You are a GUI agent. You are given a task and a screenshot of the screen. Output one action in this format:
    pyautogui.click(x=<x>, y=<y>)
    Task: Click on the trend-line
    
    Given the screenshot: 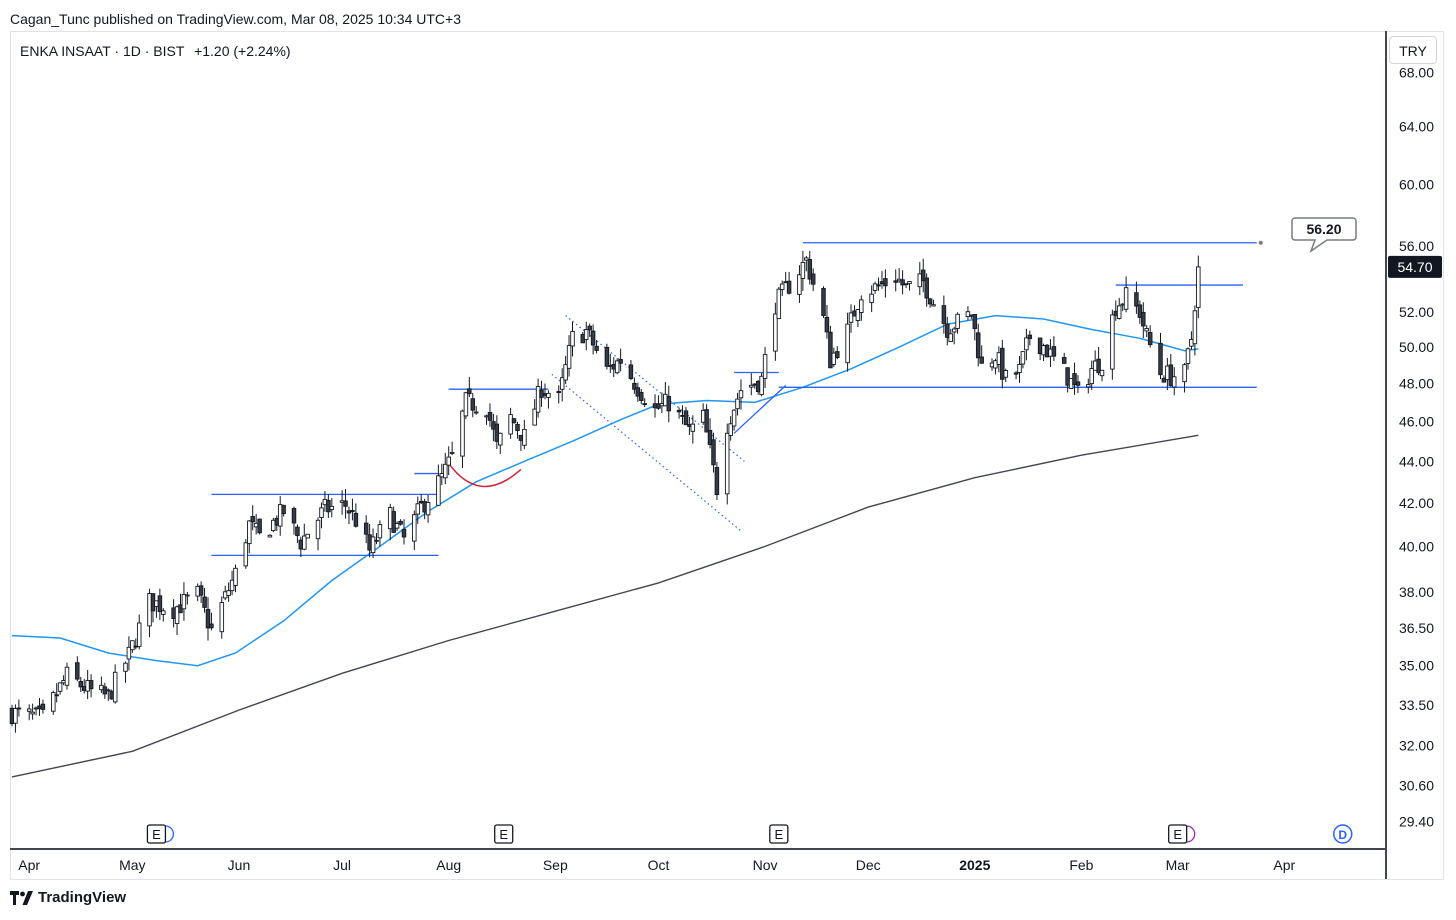 What is the action you would take?
    pyautogui.click(x=760, y=409)
    